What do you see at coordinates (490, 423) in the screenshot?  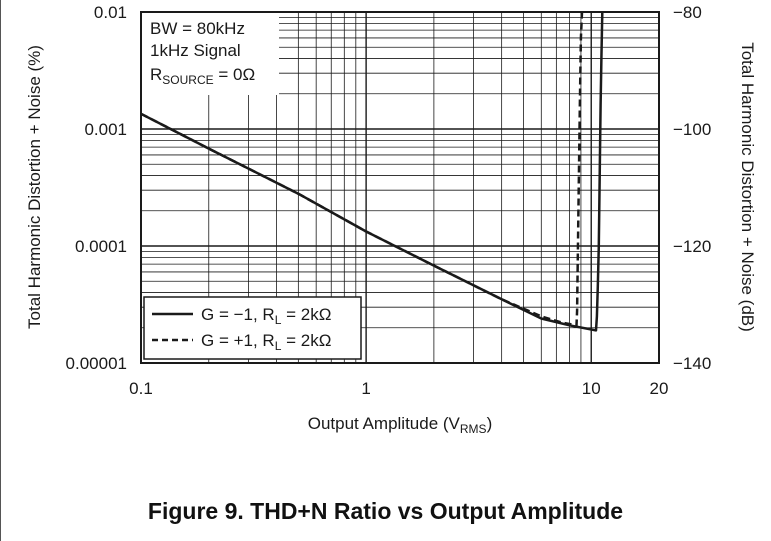 I see `x-axis-title-end: )` at bounding box center [490, 423].